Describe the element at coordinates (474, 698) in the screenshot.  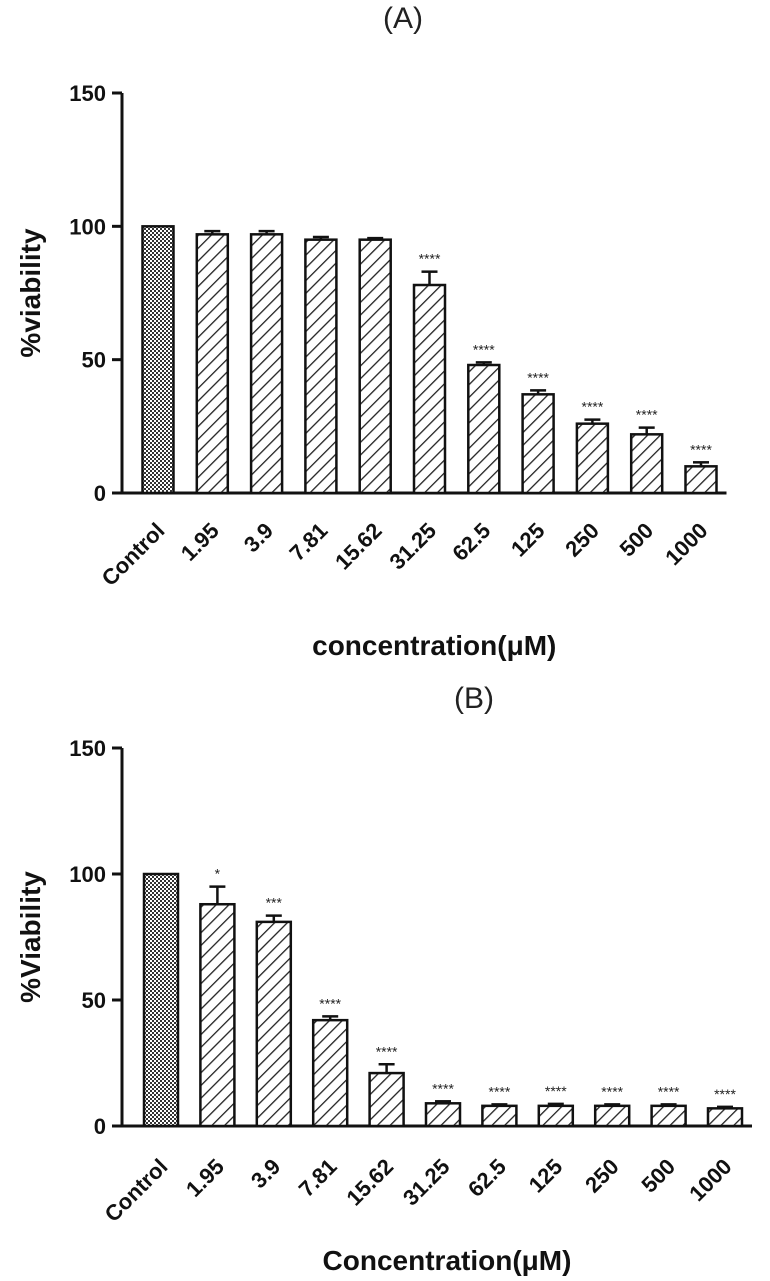
I see `panel-label: (B)` at that location.